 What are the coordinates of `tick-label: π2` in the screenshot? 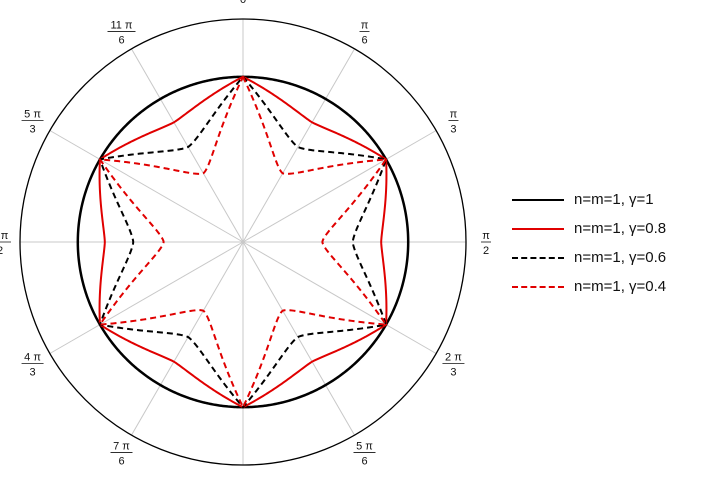 It's located at (486, 243).